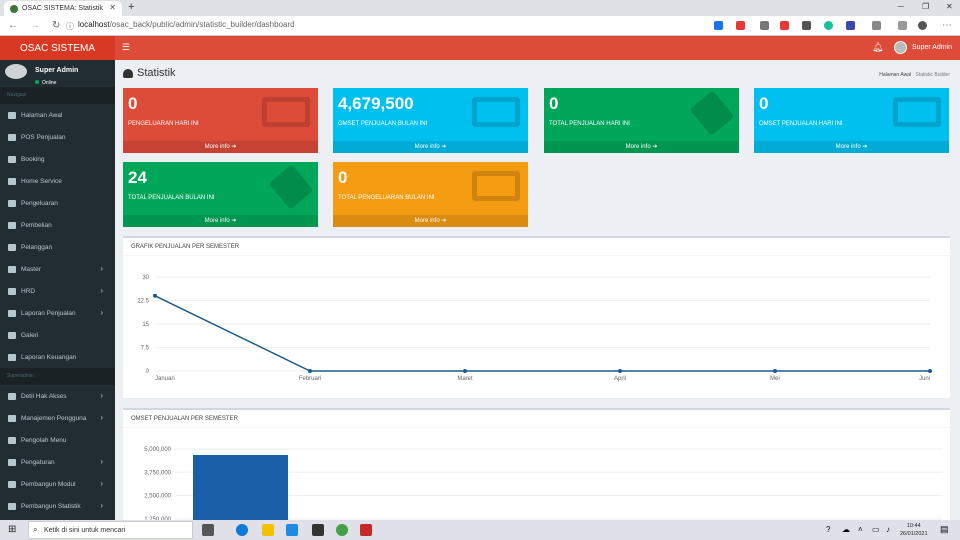 The width and height of the screenshot is (960, 540). I want to click on sidebar-item-pembelian: Pembelian, so click(57, 225).